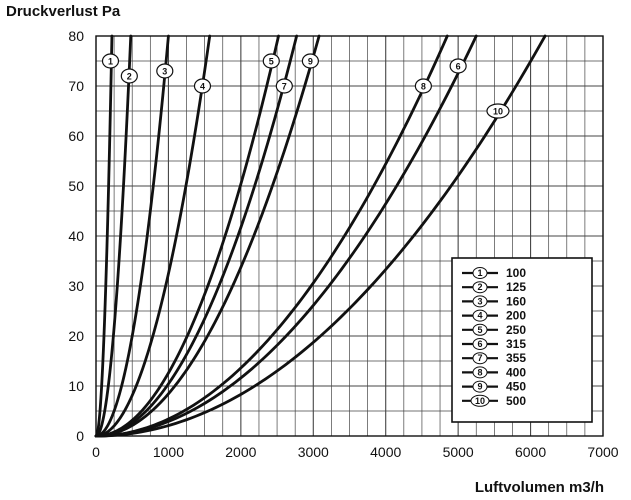 This screenshot has height=500, width=631. I want to click on series-marker-100: 1, so click(110, 61).